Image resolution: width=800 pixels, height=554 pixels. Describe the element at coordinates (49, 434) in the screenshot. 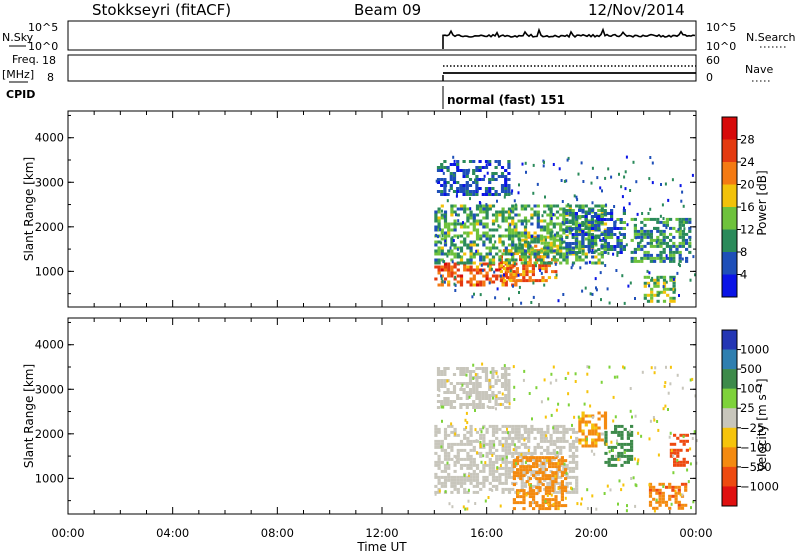

I see `y-tick-label: 2000` at that location.